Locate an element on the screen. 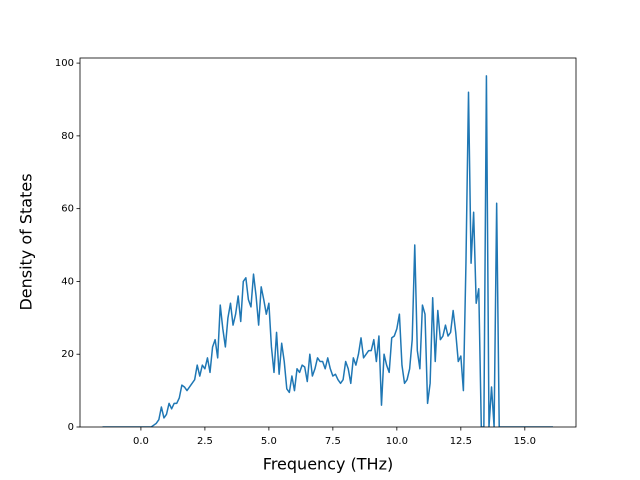 The height and width of the screenshot is (480, 640). x-tick-label: 10.0 is located at coordinates (397, 441).